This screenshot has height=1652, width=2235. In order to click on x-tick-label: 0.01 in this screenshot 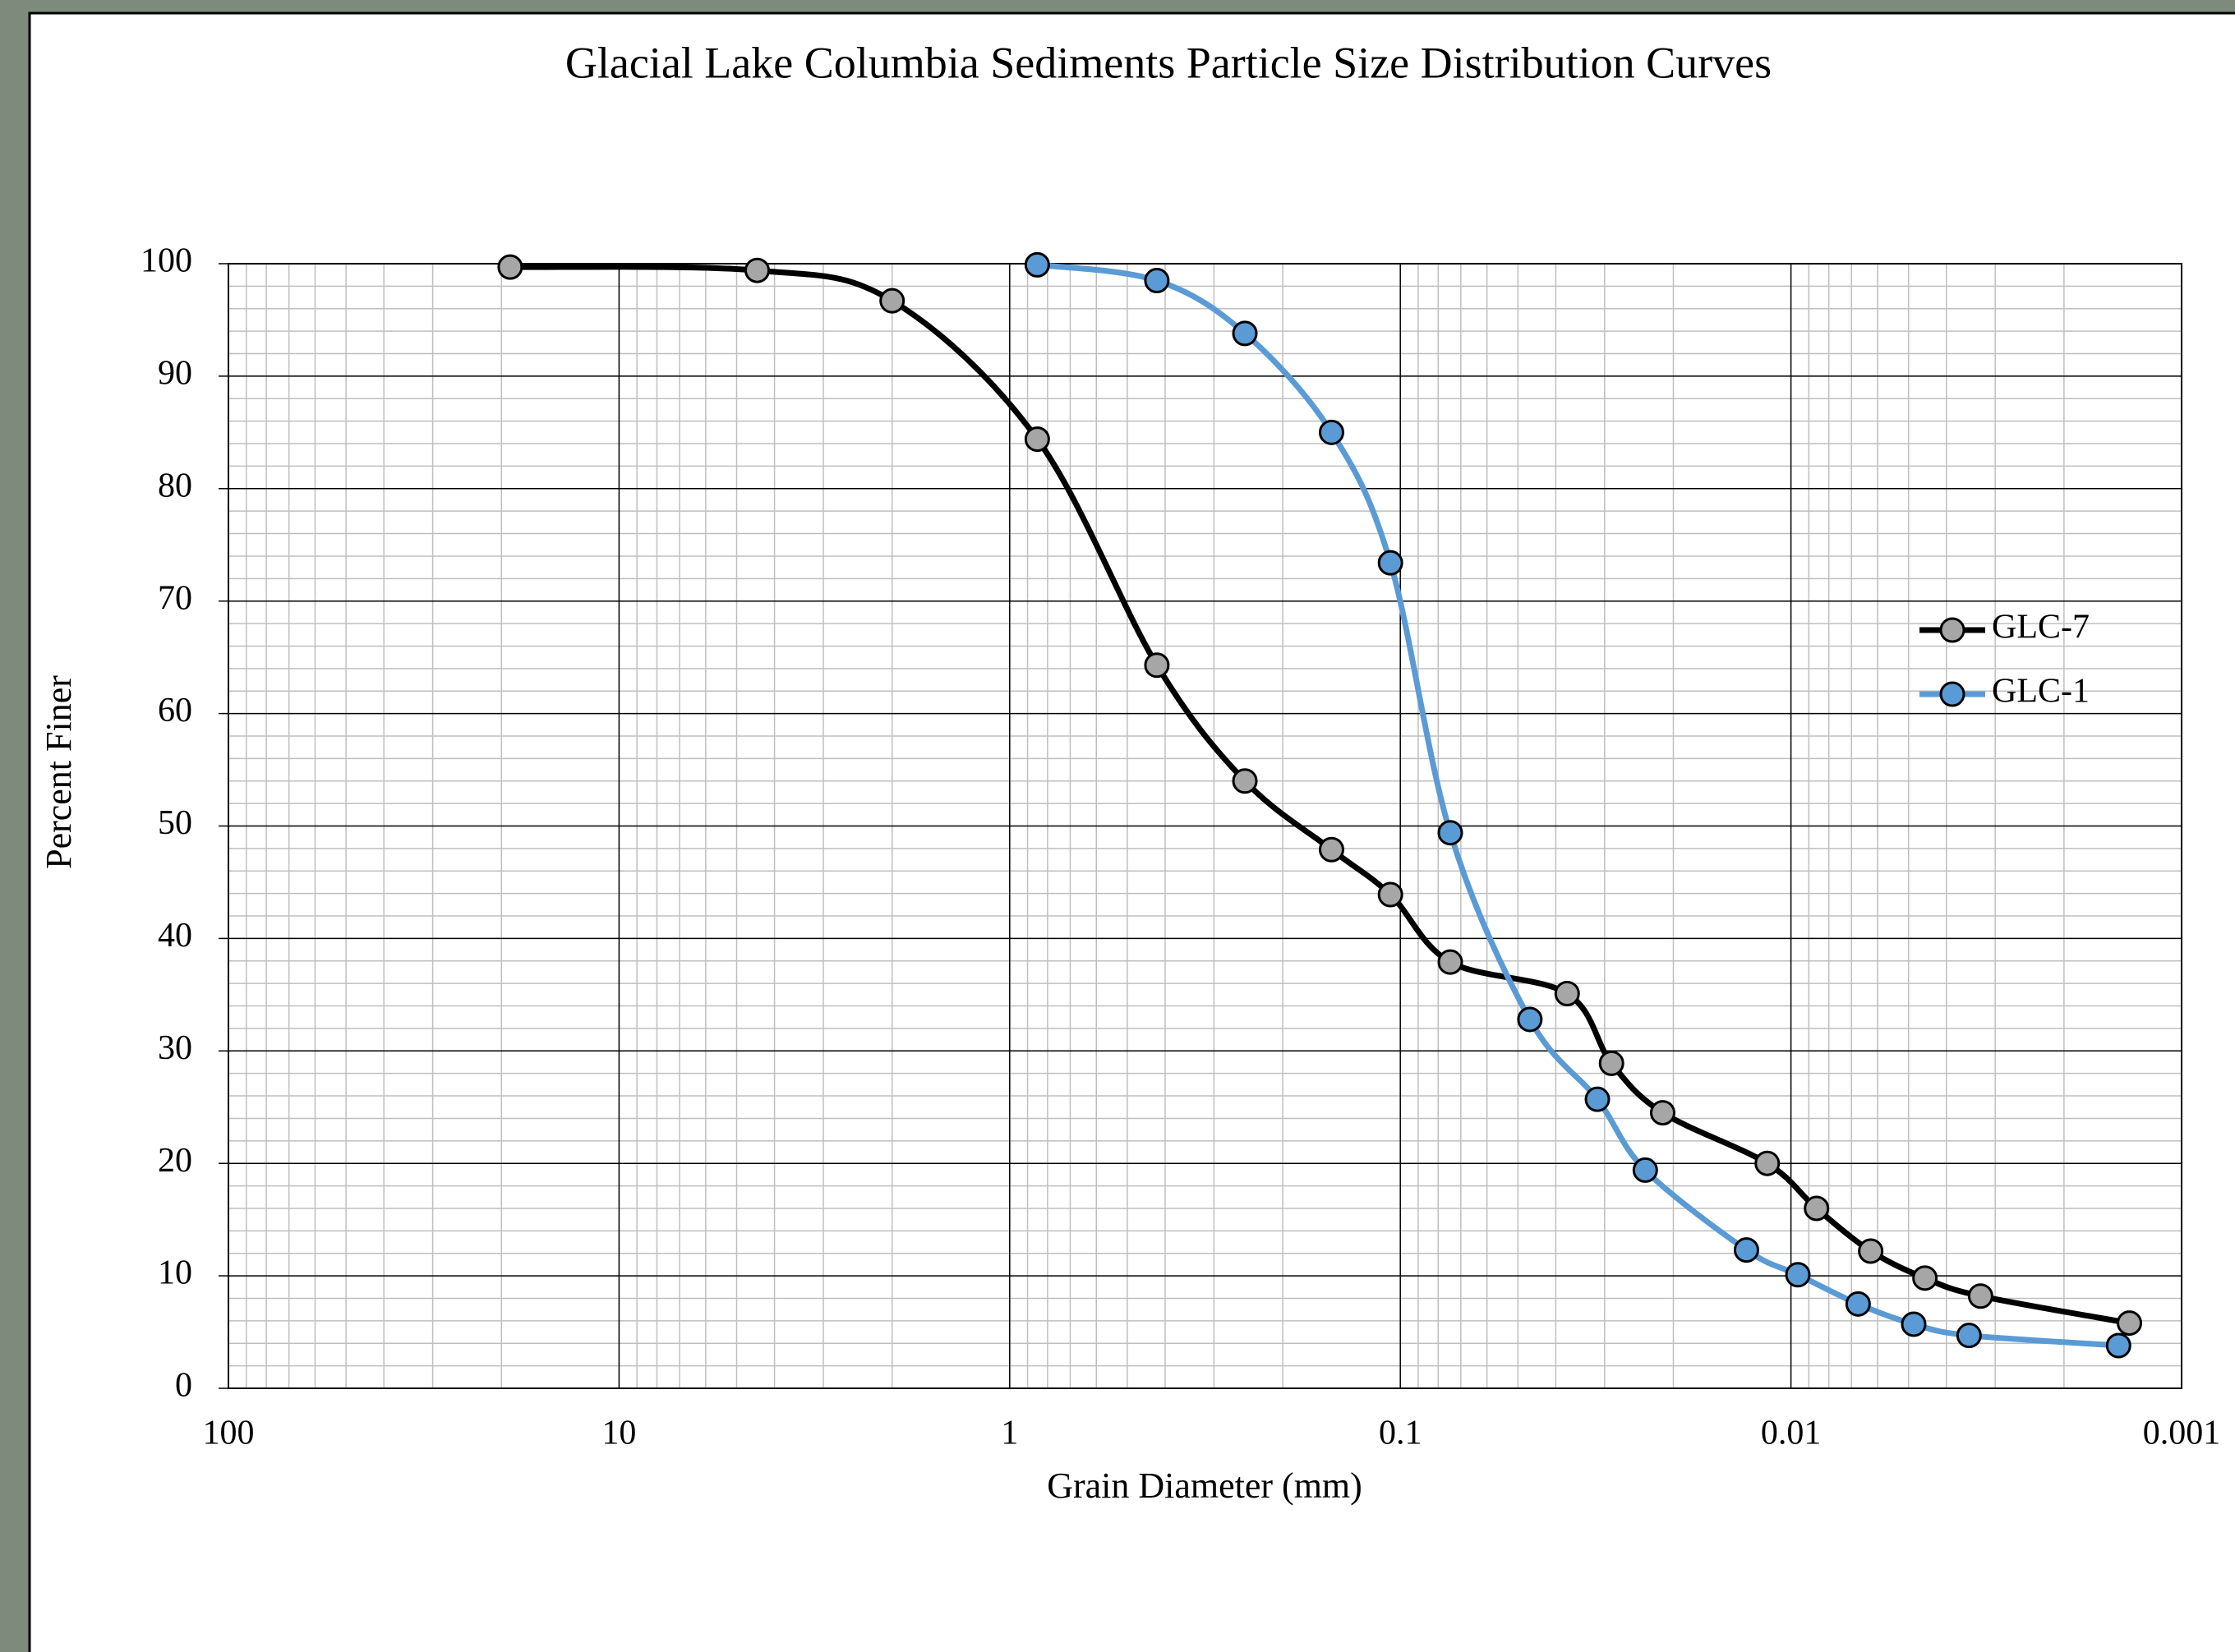, I will do `click(1791, 1434)`.